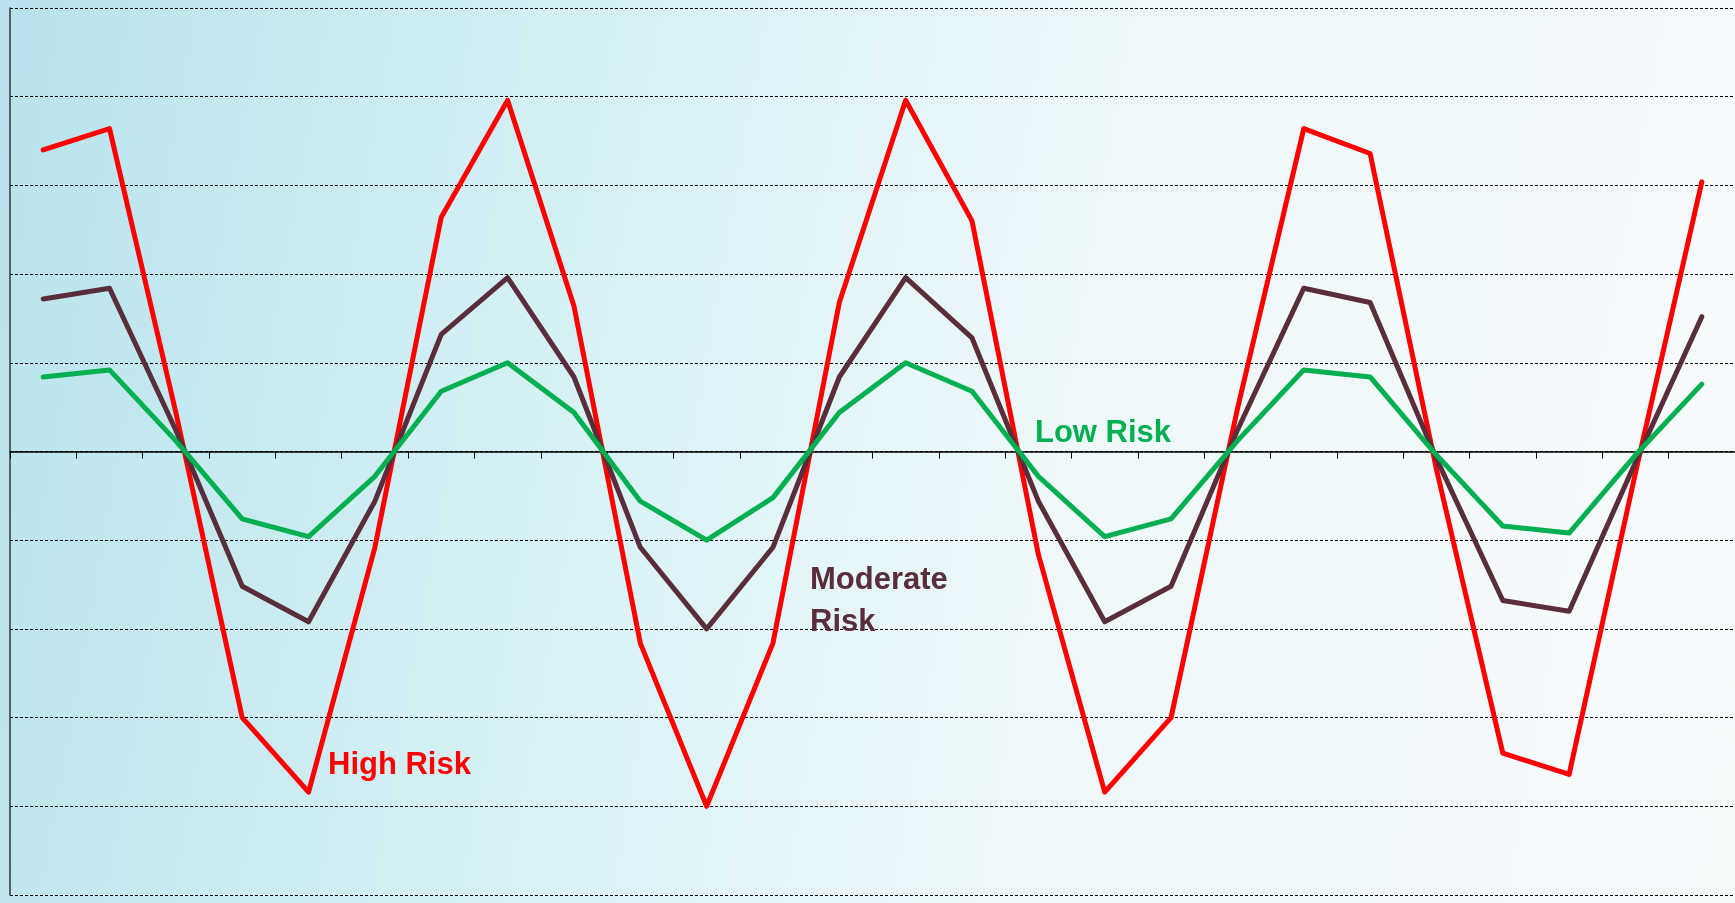 This screenshot has height=903, width=1735. I want to click on series-label: High Risk, so click(400, 763).